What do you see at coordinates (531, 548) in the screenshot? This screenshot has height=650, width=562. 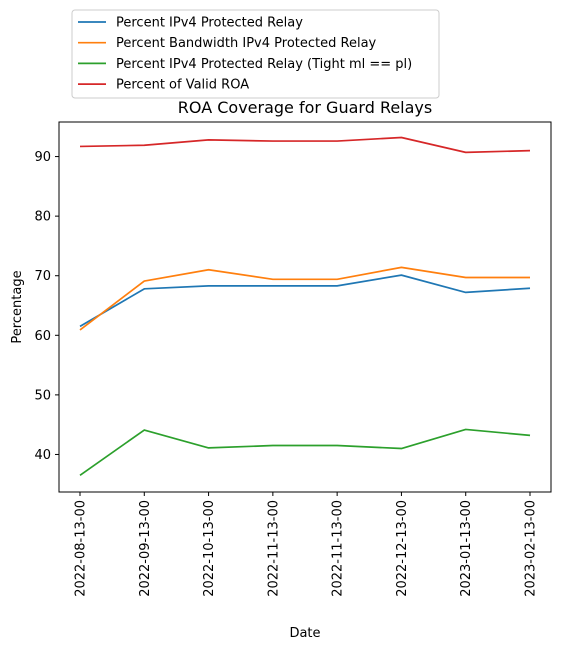 I see `x-tick-label: 2023-02-13-00` at bounding box center [531, 548].